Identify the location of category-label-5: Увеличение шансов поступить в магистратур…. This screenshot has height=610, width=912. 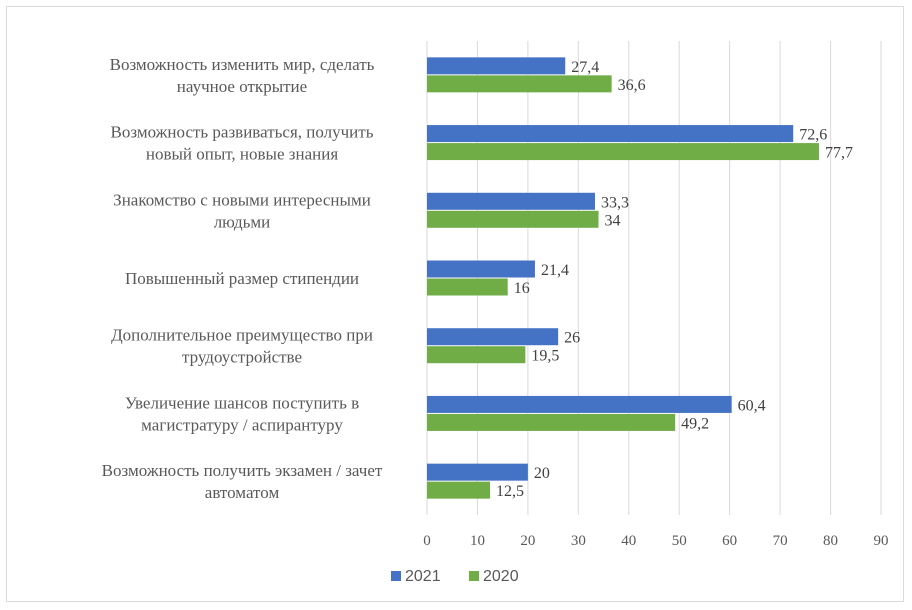
(242, 413).